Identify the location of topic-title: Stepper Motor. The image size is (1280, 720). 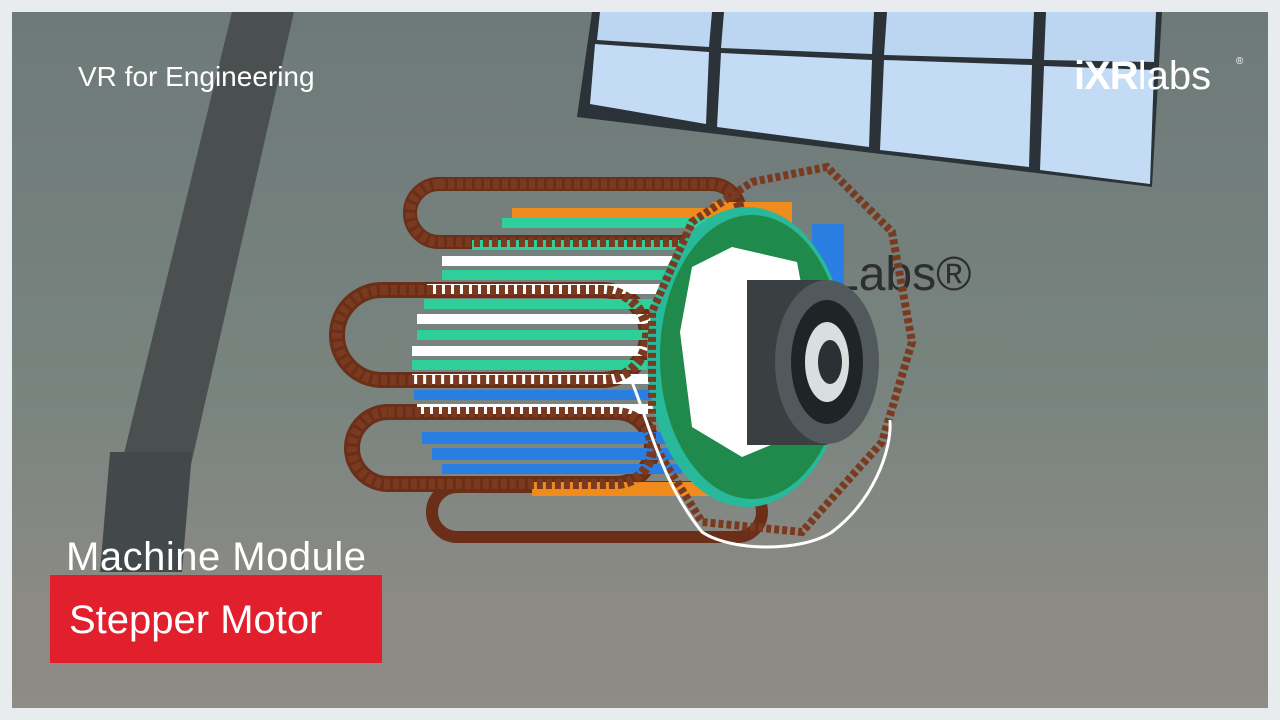
(196, 620).